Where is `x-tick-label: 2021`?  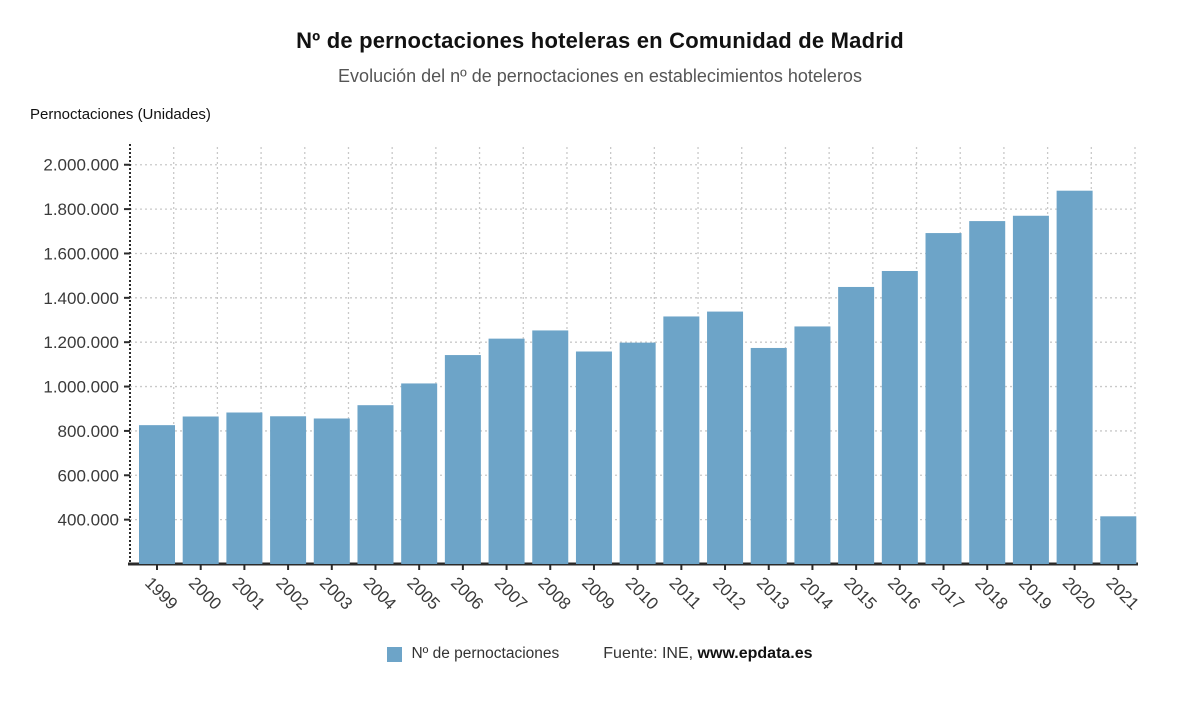 x-tick-label: 2021 is located at coordinates (1122, 593).